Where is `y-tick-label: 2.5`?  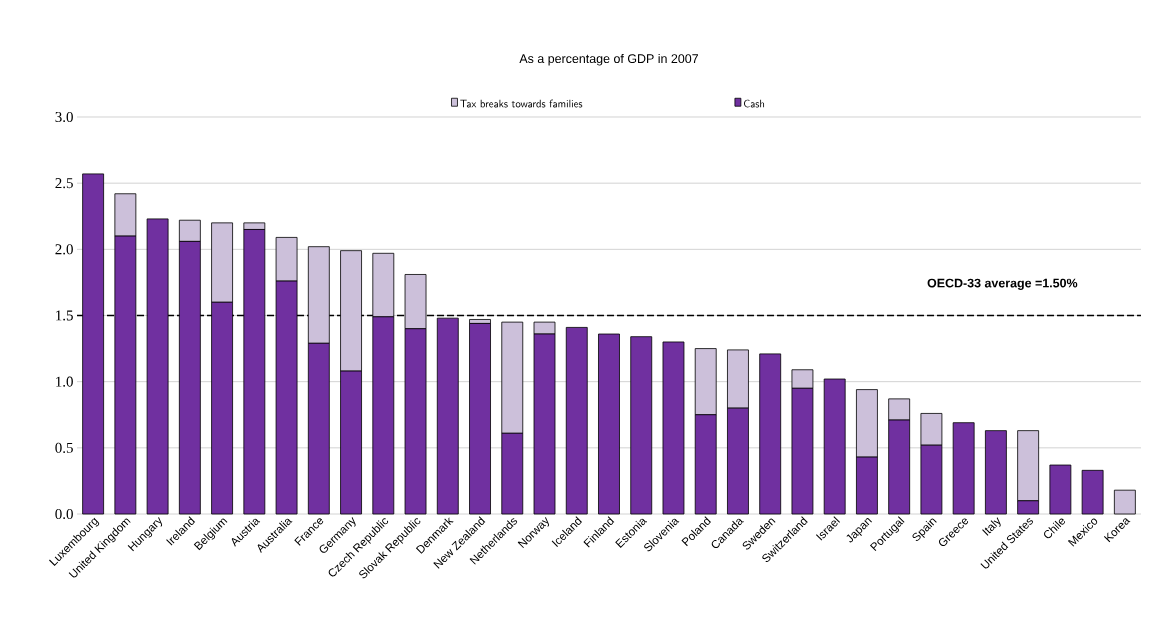
y-tick-label: 2.5 is located at coordinates (64, 183).